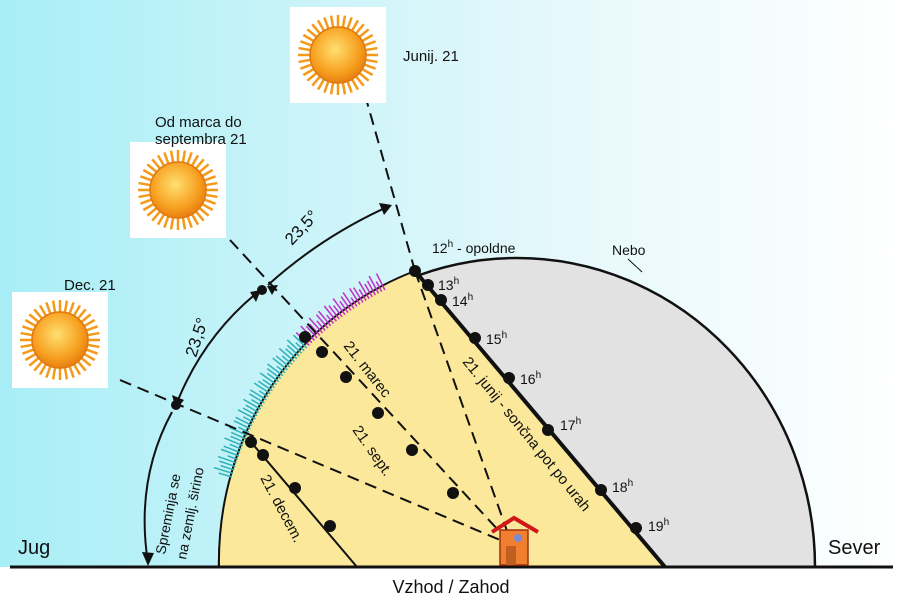  I want to click on house, so click(515, 540).